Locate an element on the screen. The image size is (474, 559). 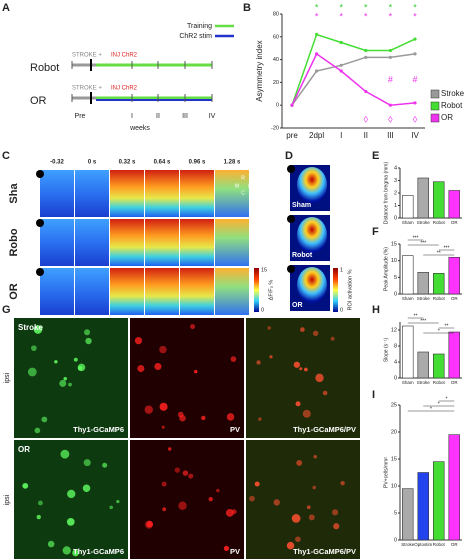
y-tick-label: 15 is located at coordinates (394, 244).